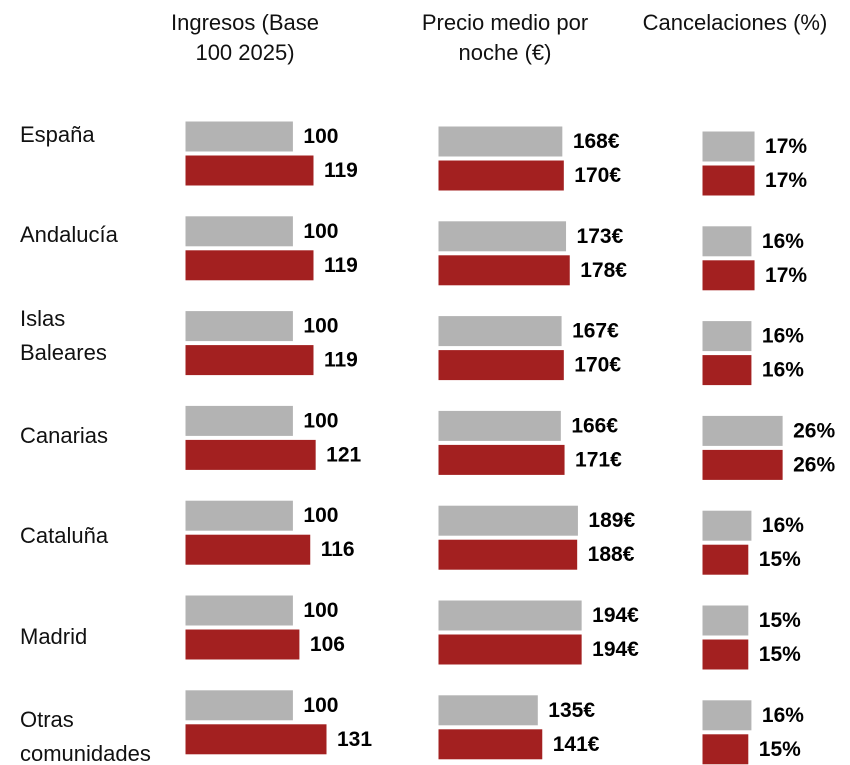 The width and height of the screenshot is (850, 765). I want to click on category-label: España, so click(57, 134).